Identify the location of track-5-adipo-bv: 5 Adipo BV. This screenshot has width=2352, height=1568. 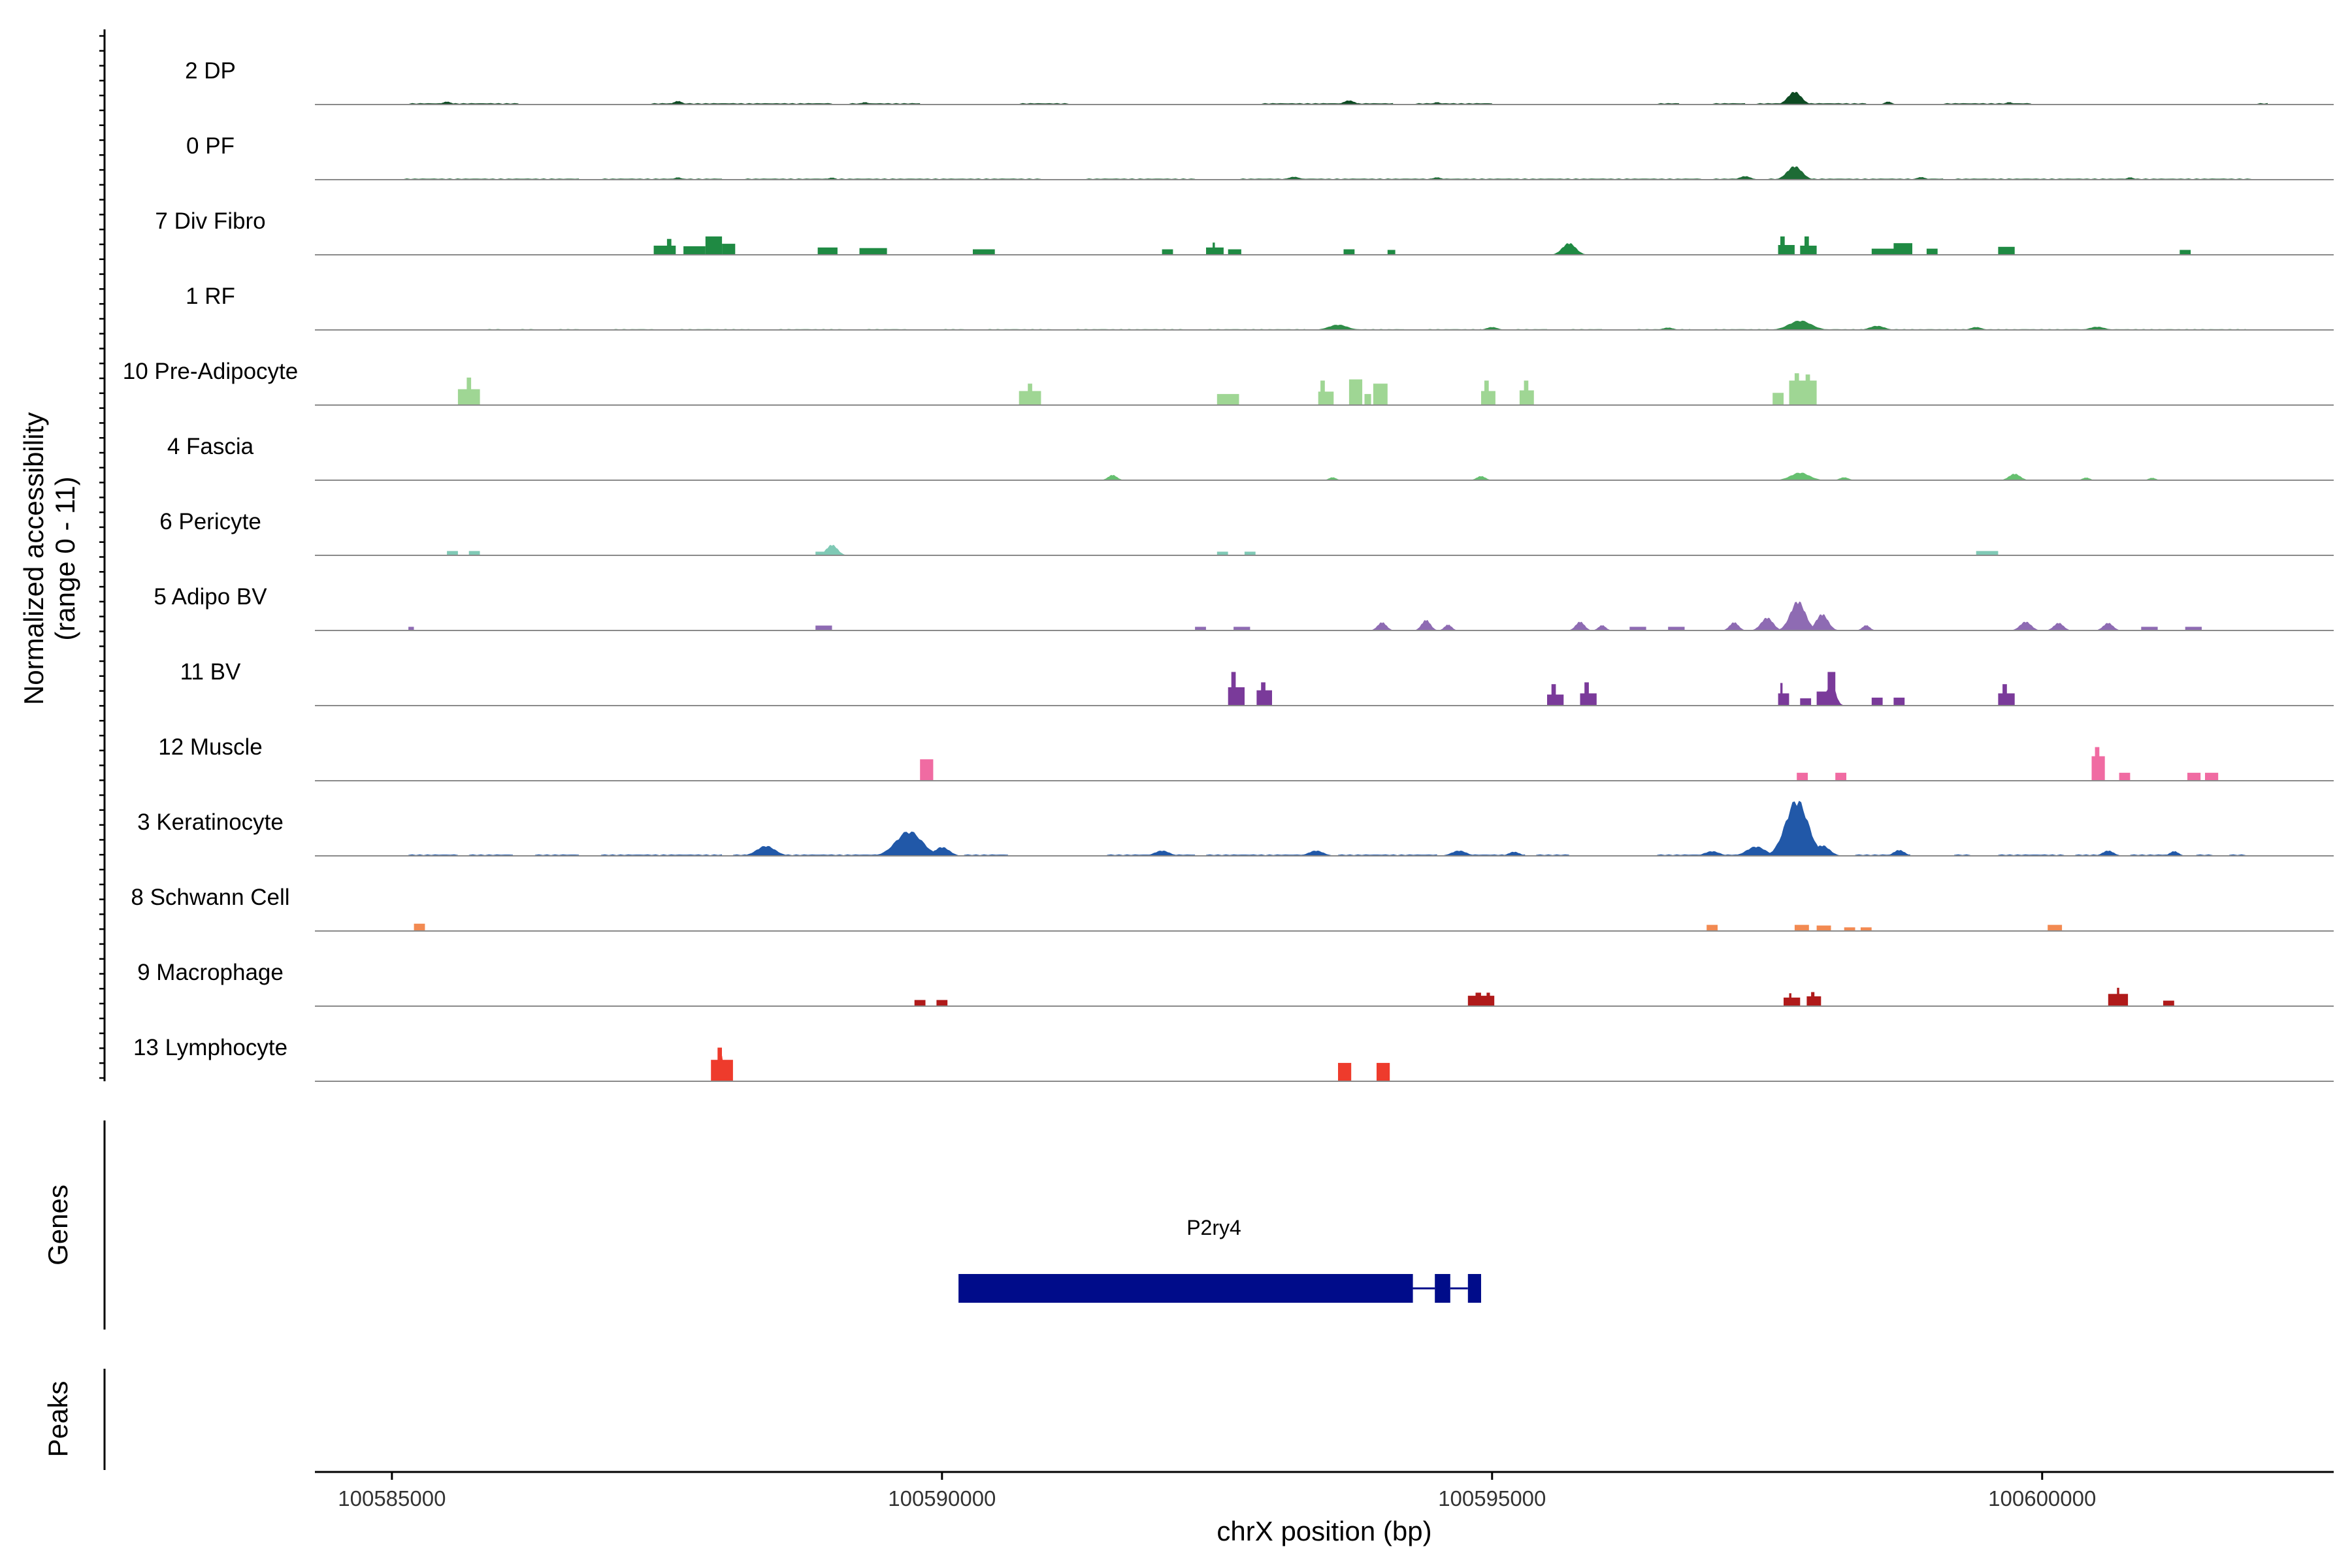
(1244, 607).